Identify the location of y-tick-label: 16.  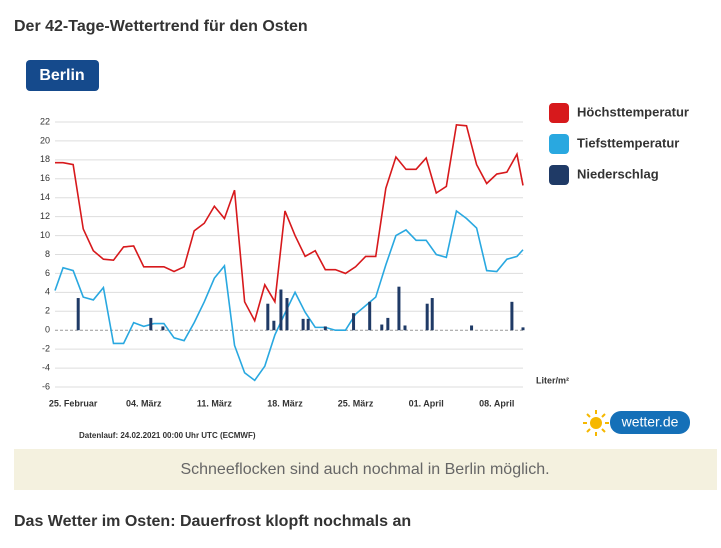
(45, 178).